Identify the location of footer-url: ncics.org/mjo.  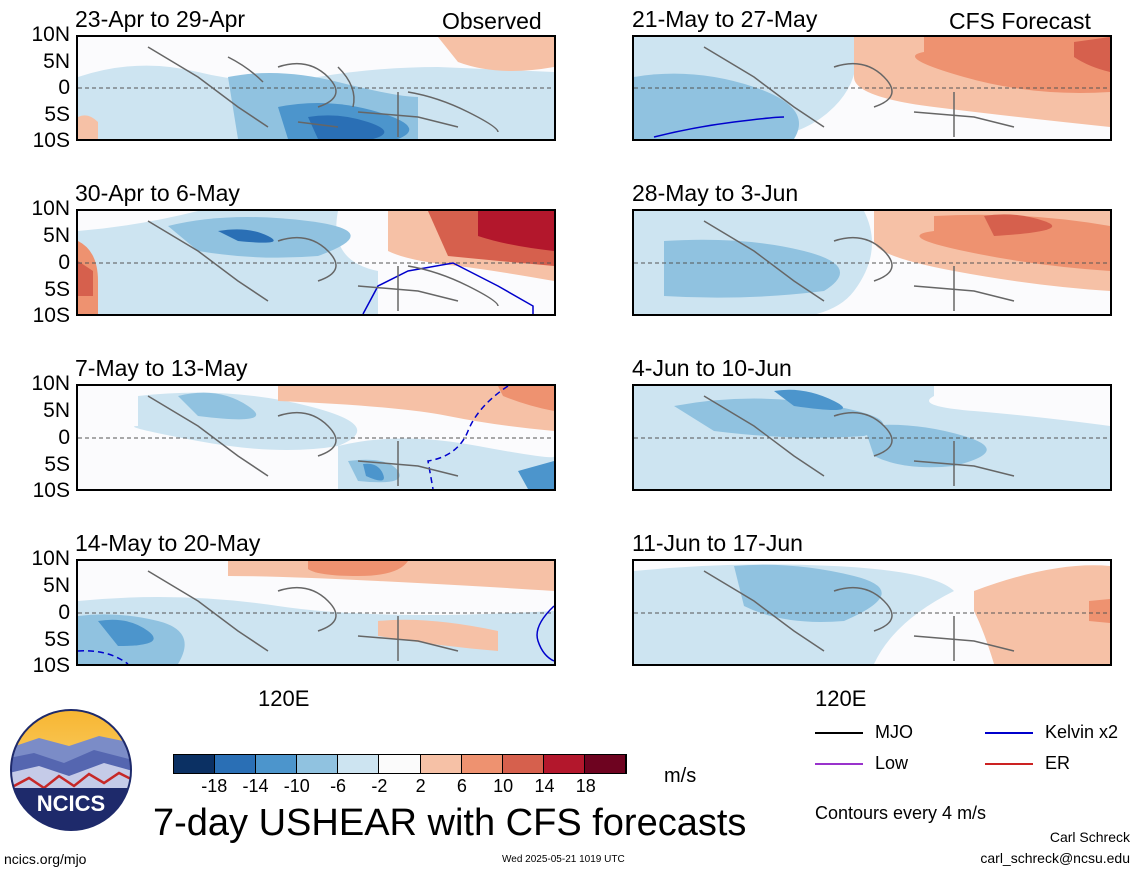
(45, 859).